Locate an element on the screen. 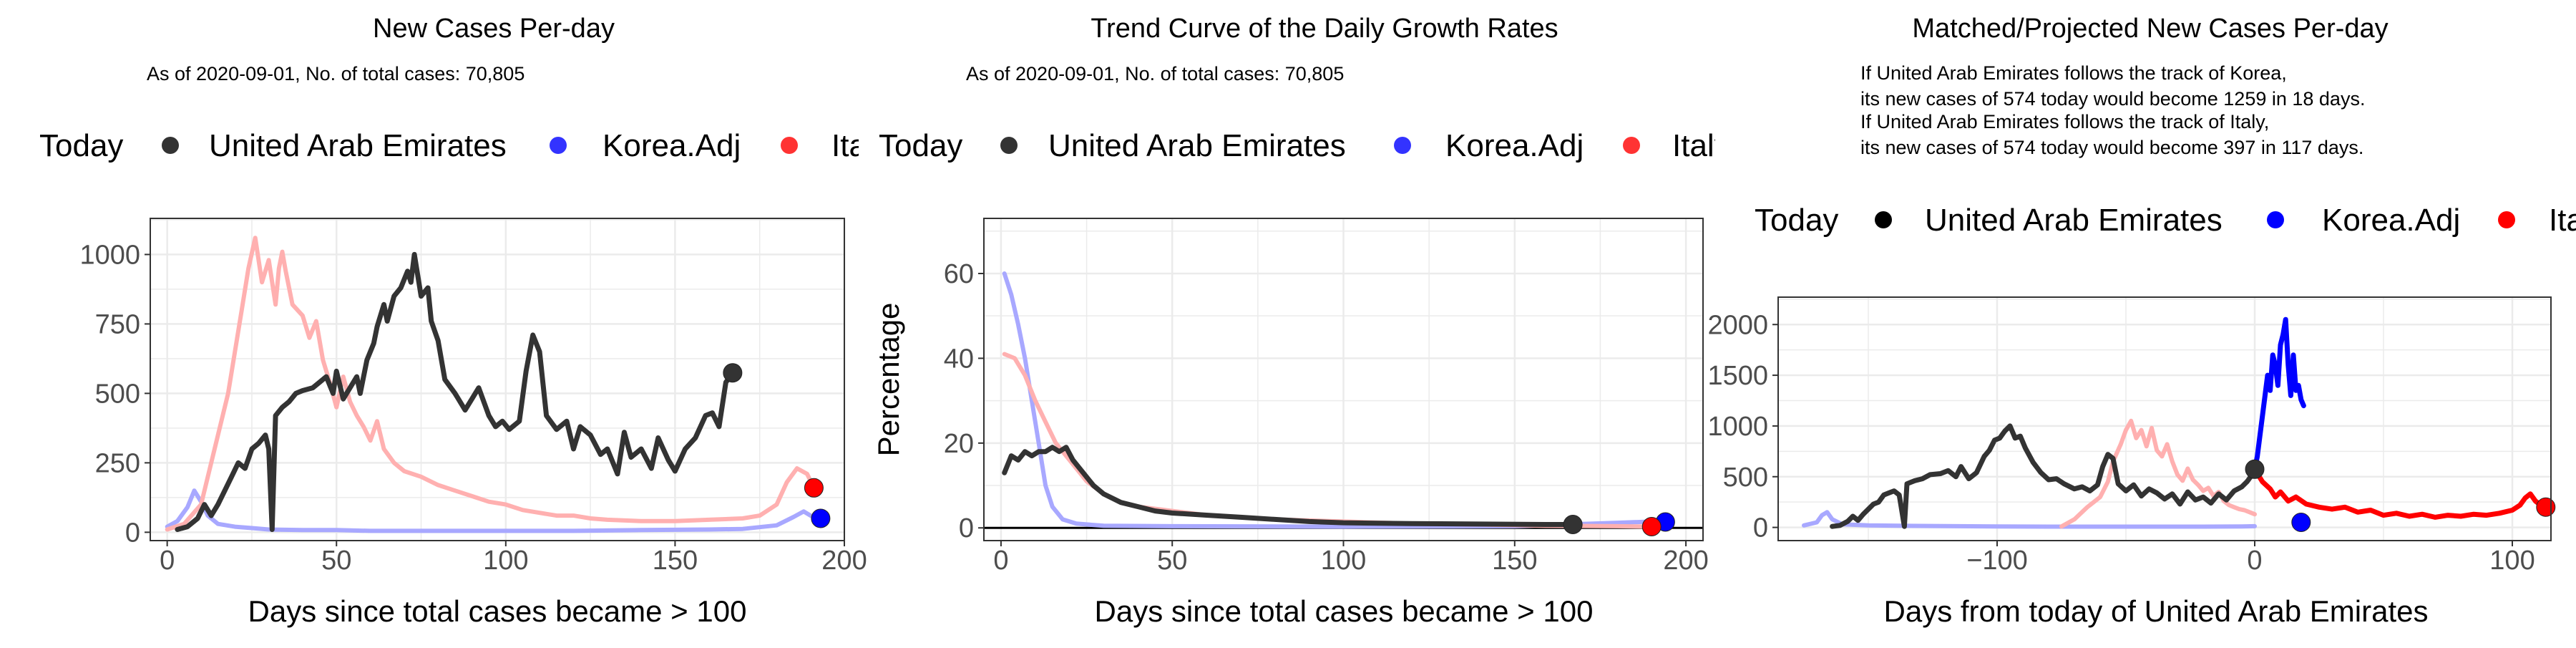 The image size is (2576, 648). x-axis-label: Days from today of United Arab Emirates is located at coordinates (2156, 611).